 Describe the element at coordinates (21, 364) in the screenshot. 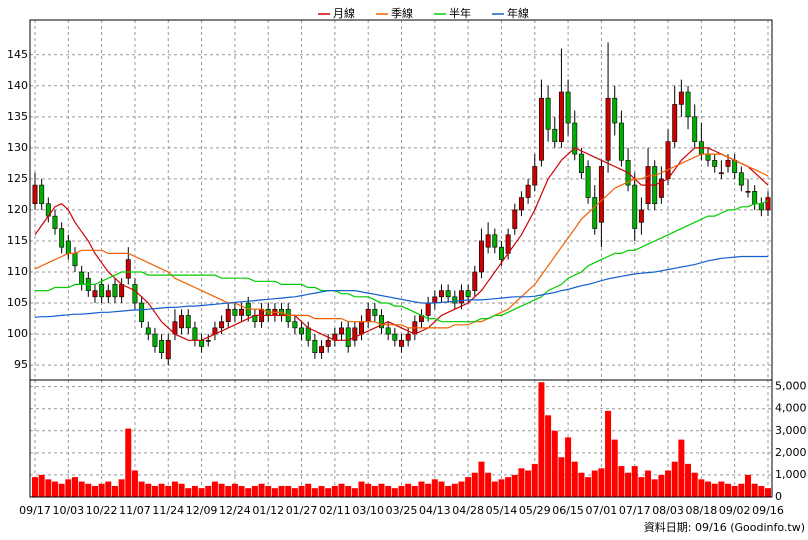

I see `y-tick-label: 95` at that location.